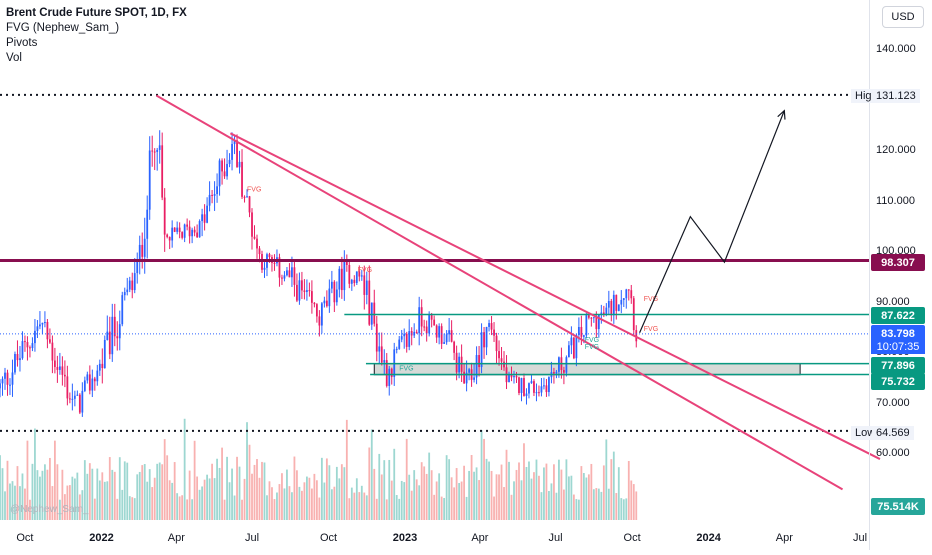  What do you see at coordinates (903, 17) in the screenshot?
I see `currency-button: USD` at bounding box center [903, 17].